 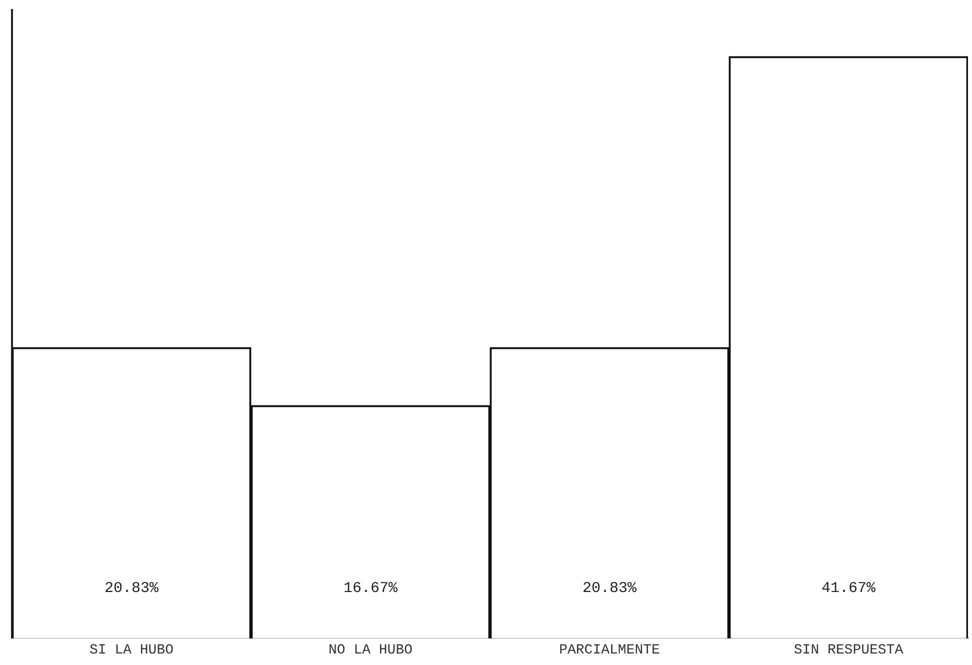 I want to click on x-tick-label: SIN RESPUESTA, so click(x=849, y=650).